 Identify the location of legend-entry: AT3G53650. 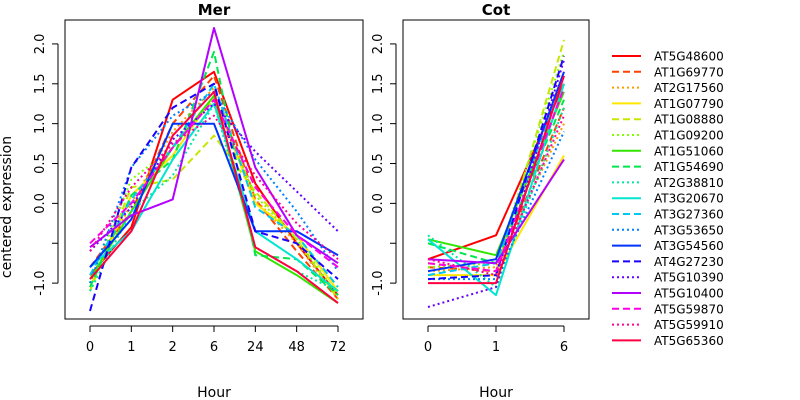
(668, 230).